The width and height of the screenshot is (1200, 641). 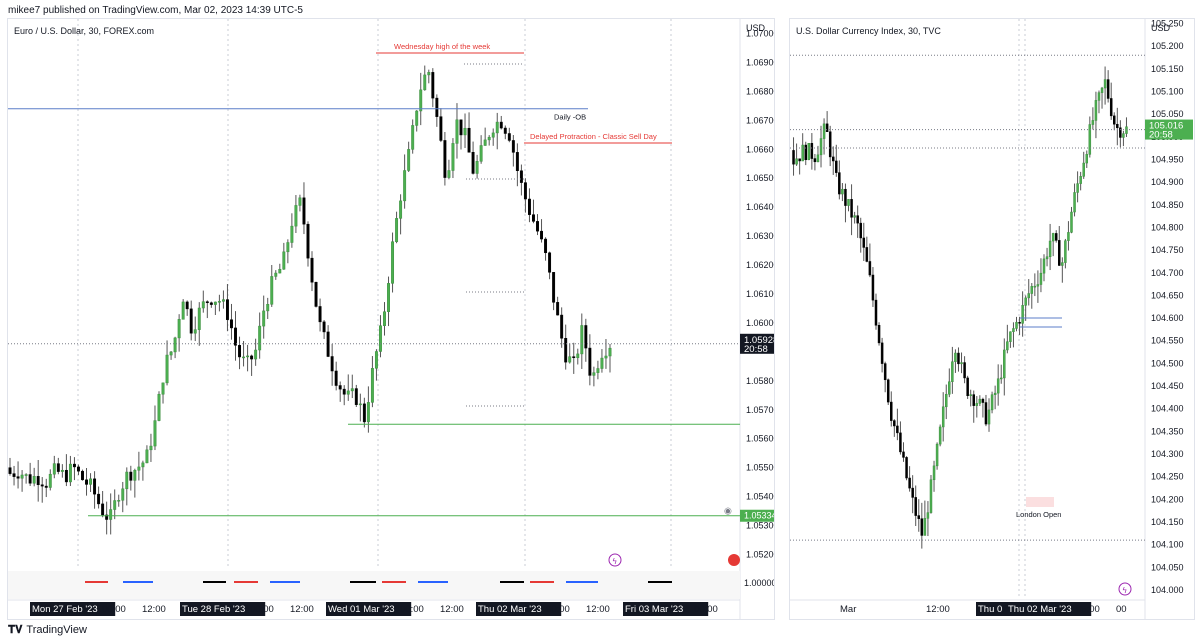 I want to click on indicator-pane, so click(x=374, y=585).